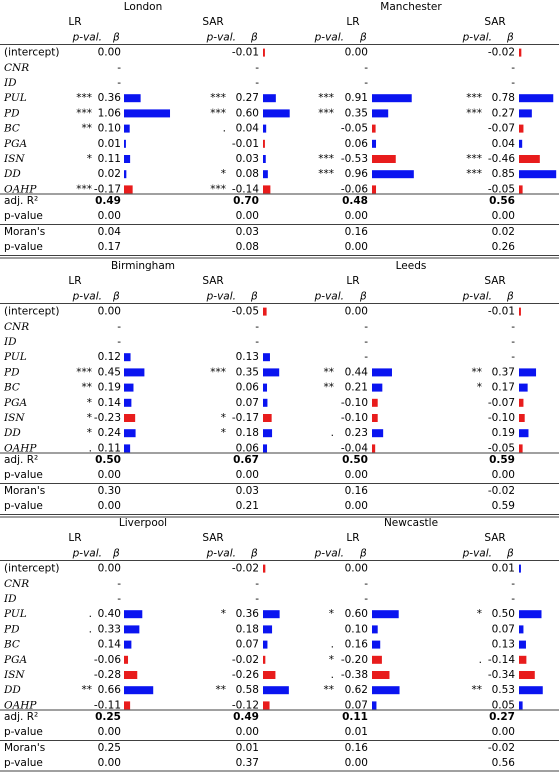 The height and width of the screenshot is (772, 559). I want to click on coefficient: 0.07, so click(356, 705).